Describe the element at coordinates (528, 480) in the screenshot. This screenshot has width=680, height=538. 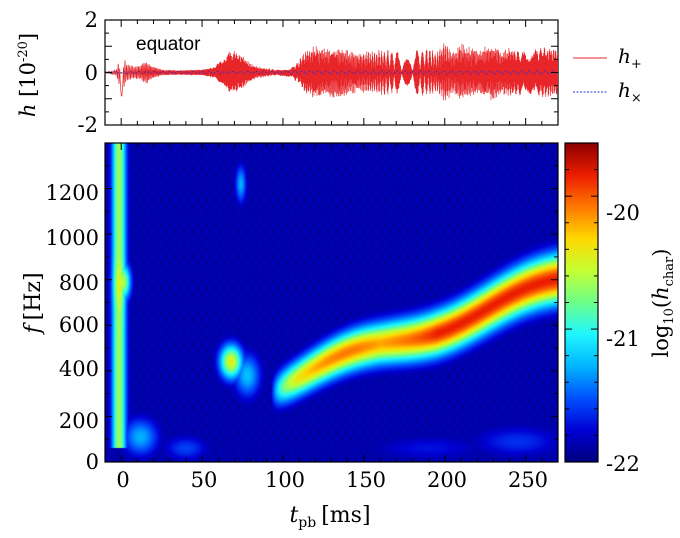
I see `spectrogram-x-tick-label: 250` at that location.